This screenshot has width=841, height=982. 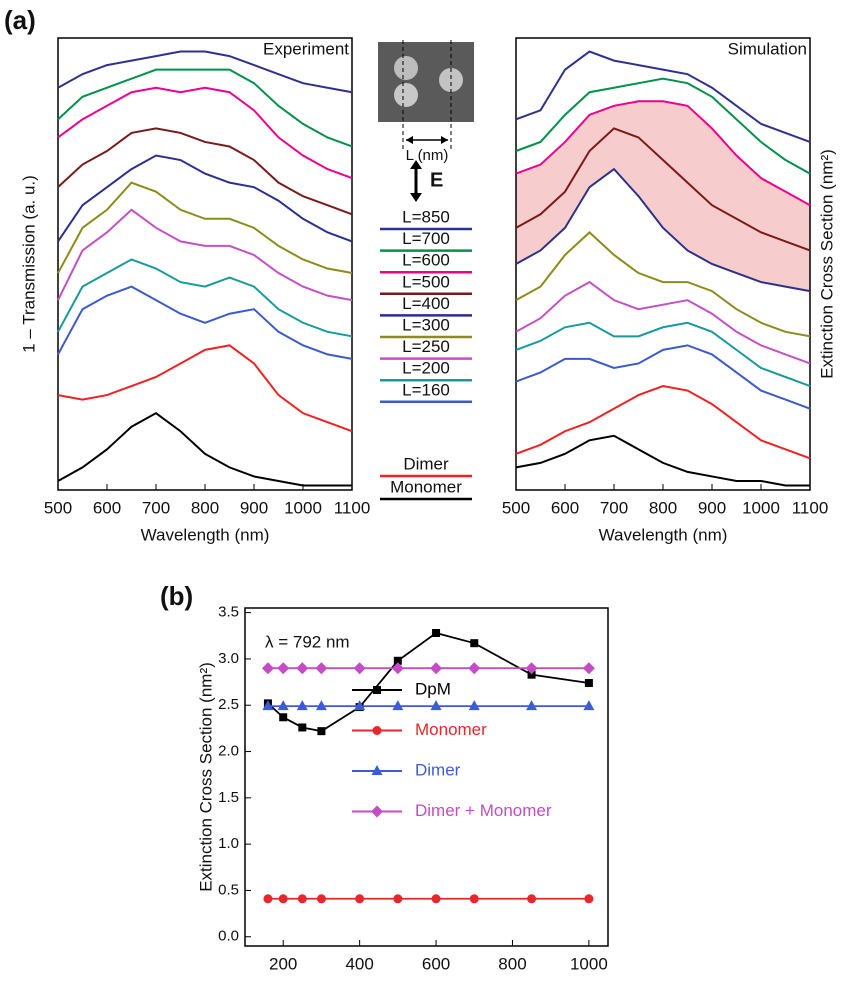 I want to click on legend-label: L=160, so click(x=426, y=389).